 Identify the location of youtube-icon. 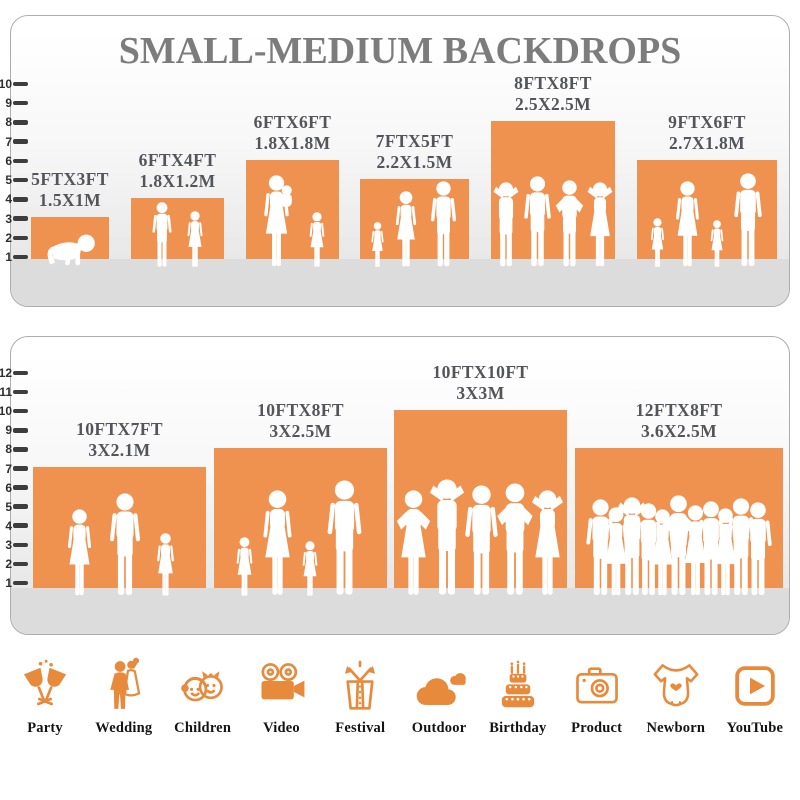
(755, 686).